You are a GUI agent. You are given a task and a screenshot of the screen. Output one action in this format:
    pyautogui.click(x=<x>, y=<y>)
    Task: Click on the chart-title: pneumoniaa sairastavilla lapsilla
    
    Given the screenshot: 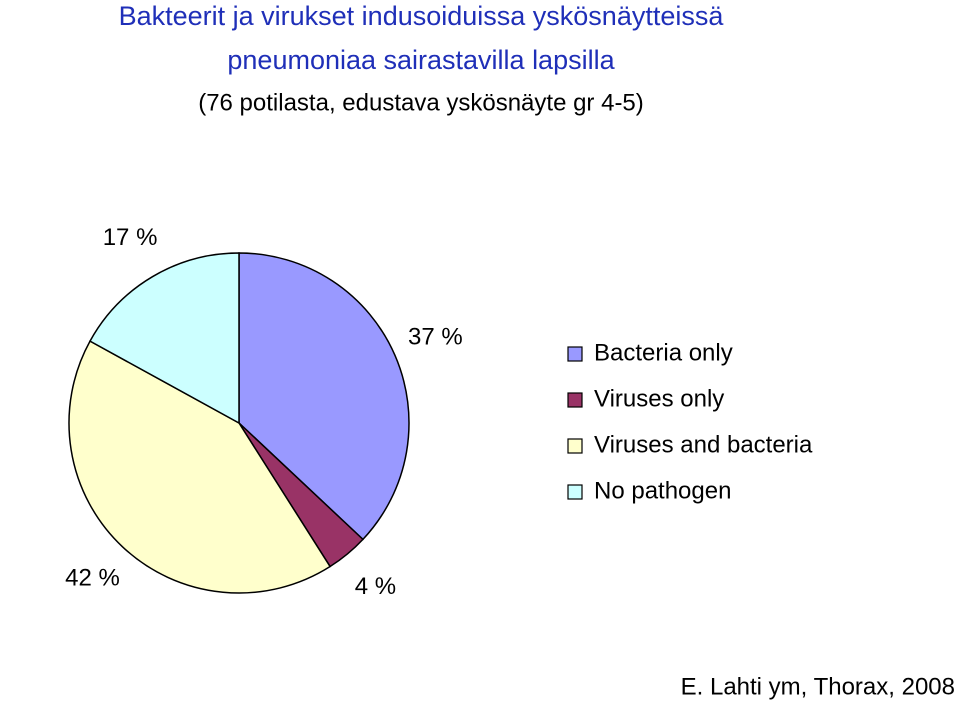 What is the action you would take?
    pyautogui.click(x=421, y=60)
    